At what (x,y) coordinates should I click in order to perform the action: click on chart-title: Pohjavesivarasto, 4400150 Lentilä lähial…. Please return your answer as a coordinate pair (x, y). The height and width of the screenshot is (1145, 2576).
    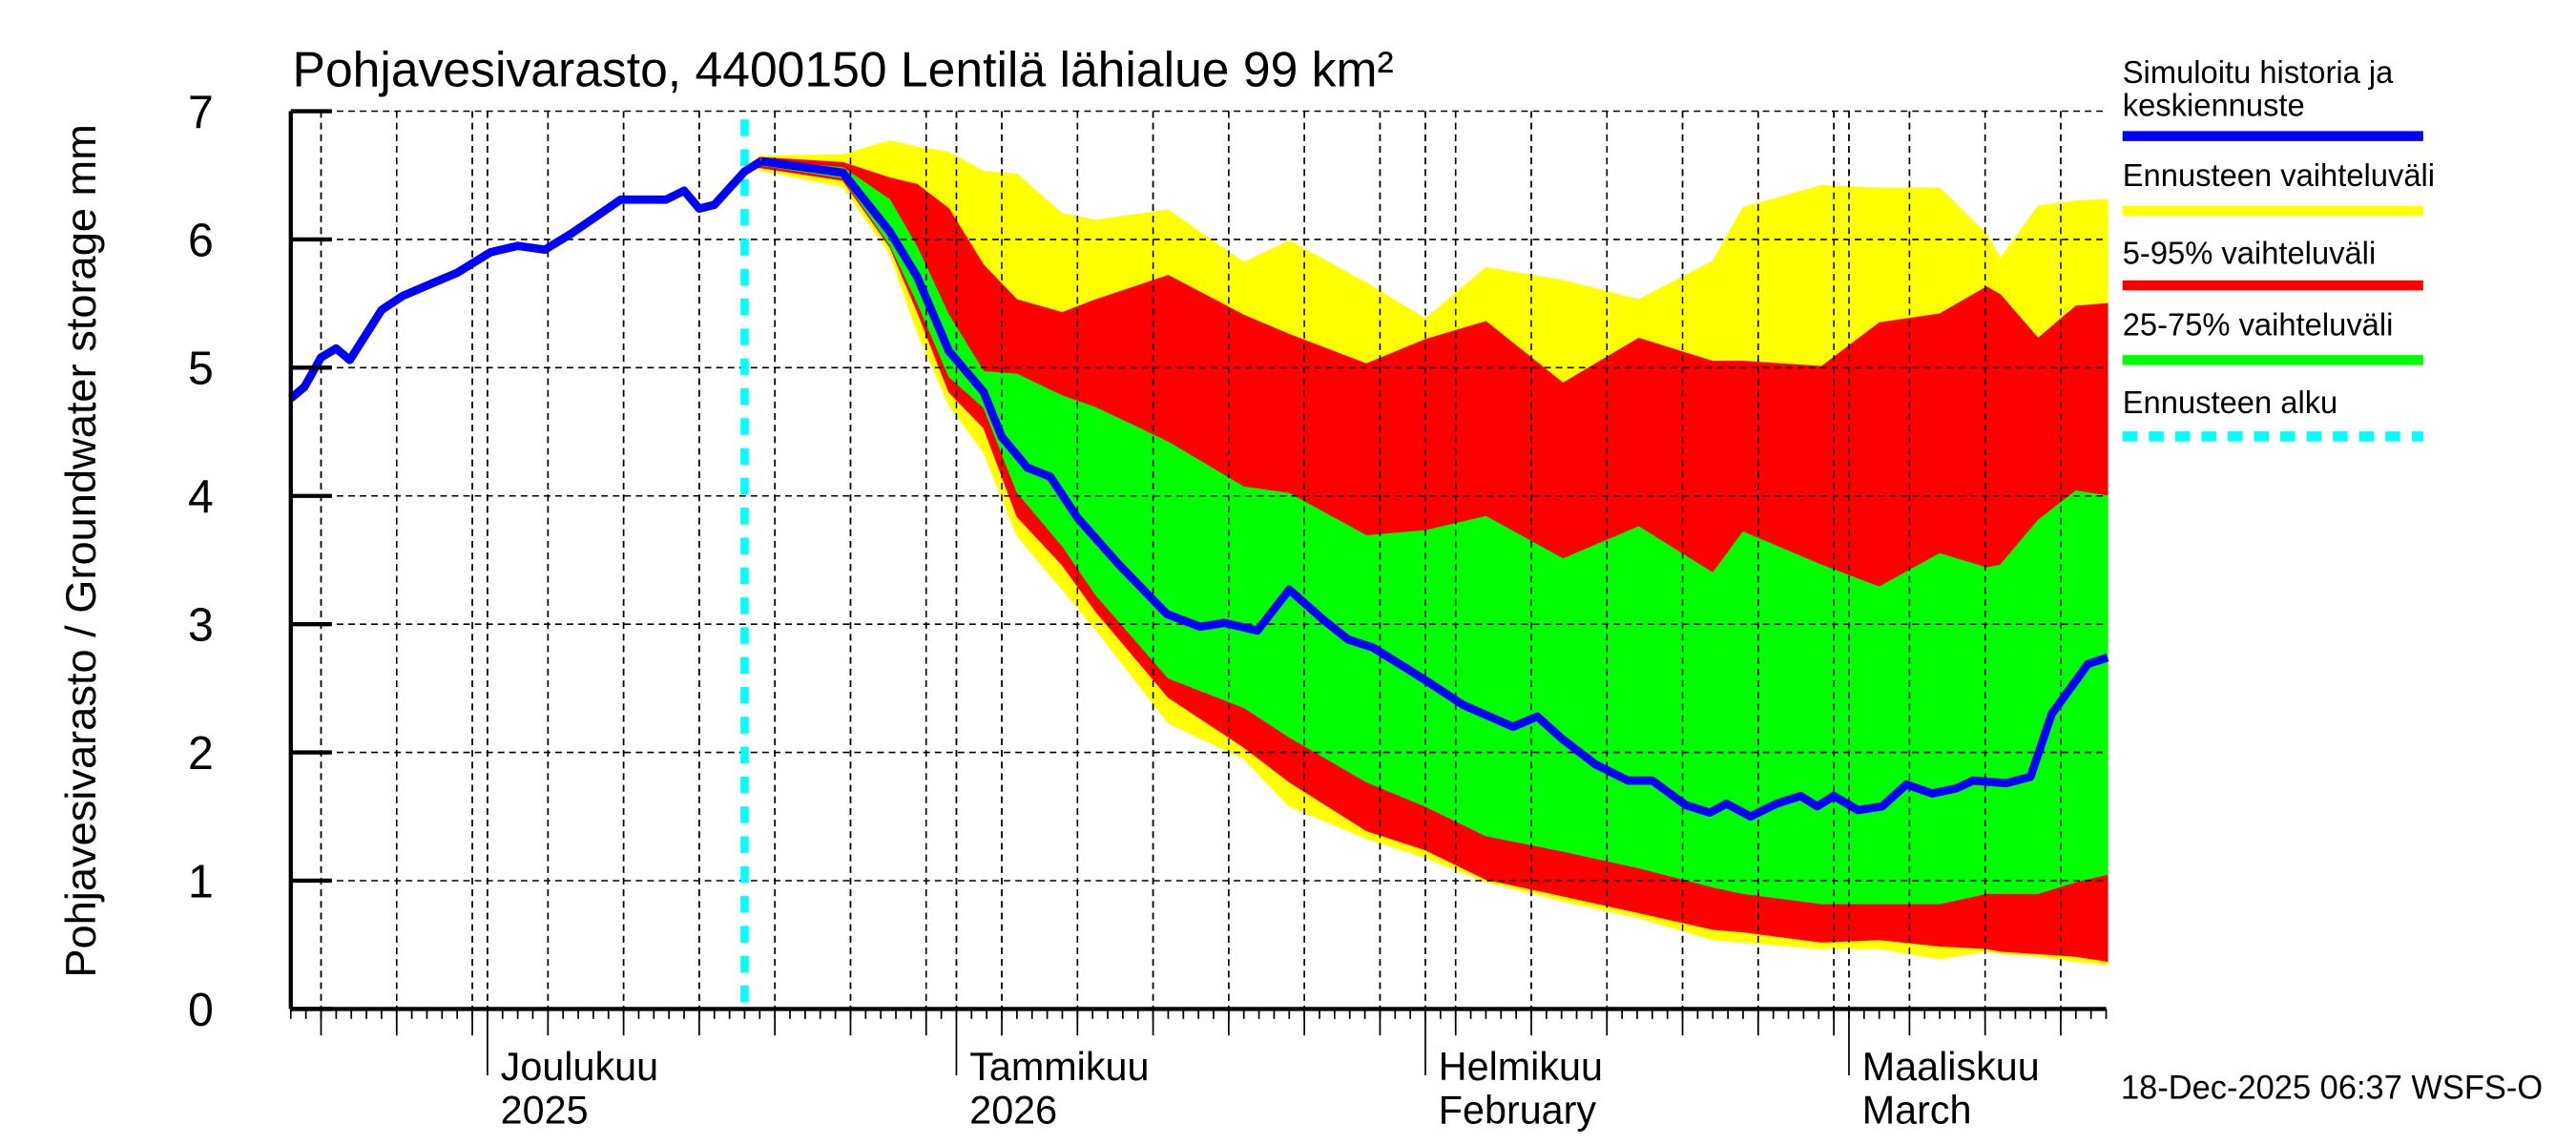
    Looking at the image, I should click on (843, 69).